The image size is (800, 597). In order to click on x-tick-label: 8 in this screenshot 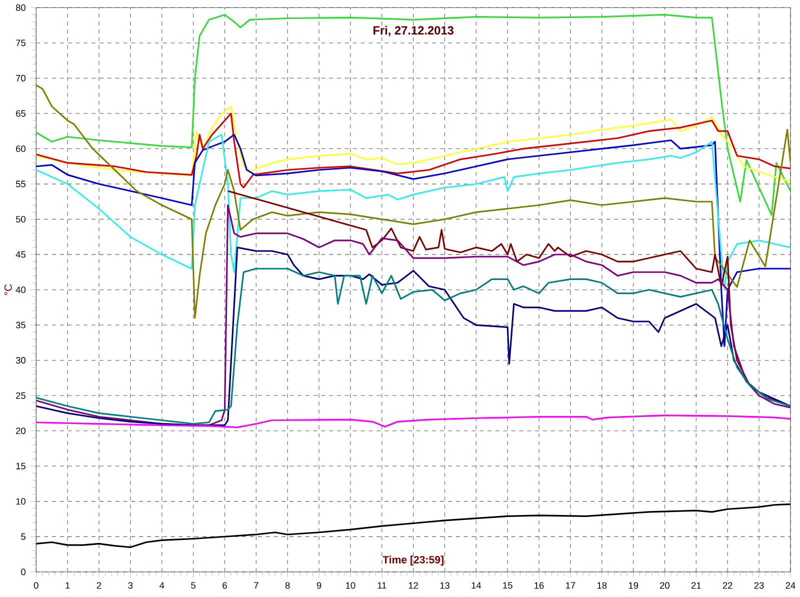, I will do `click(287, 585)`.